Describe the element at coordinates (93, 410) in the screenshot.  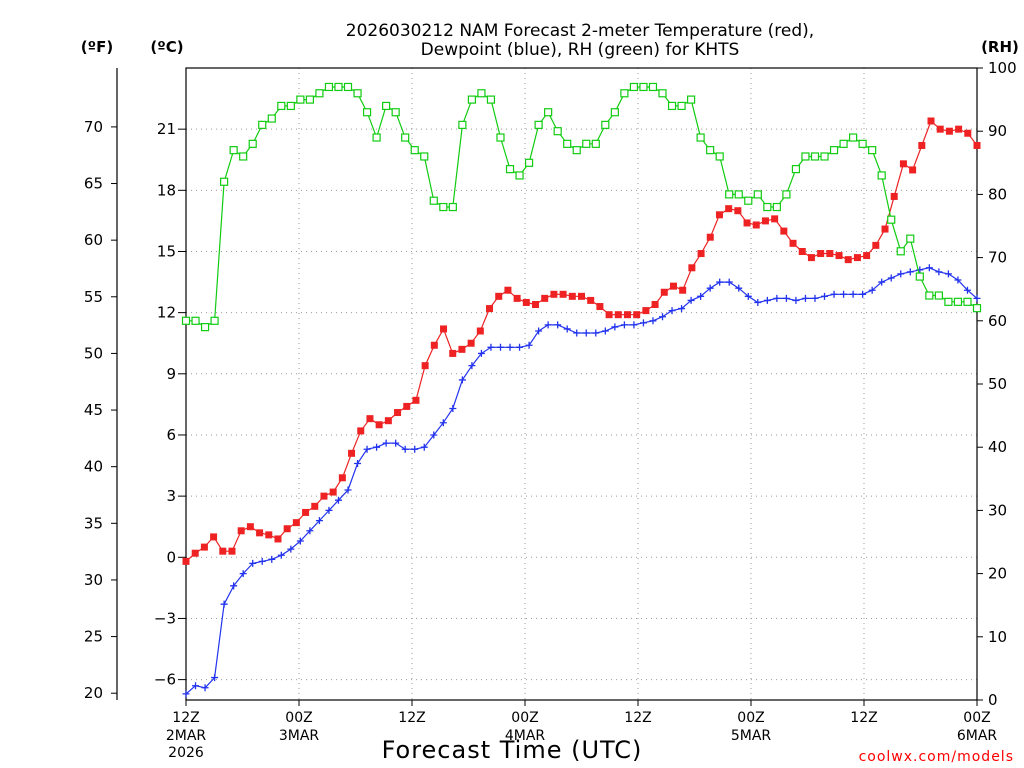
I see `fahrenheit-tick-label: 45` at that location.